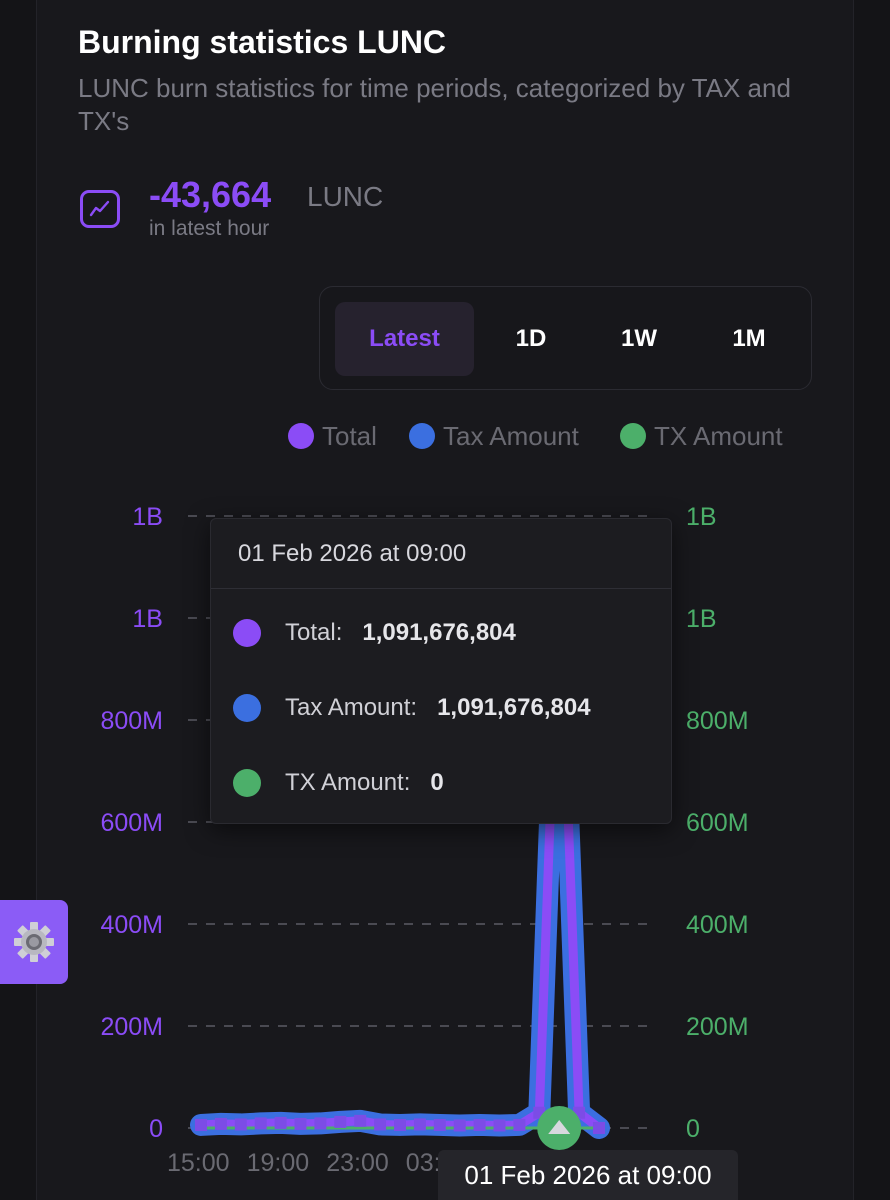  What do you see at coordinates (588, 1175) in the screenshot?
I see `x-axis-hover-label: 01 Feb 2026 at 09:00` at bounding box center [588, 1175].